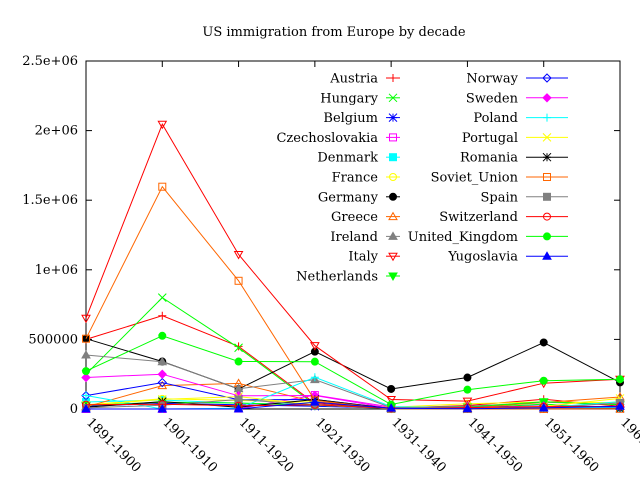  What do you see at coordinates (478, 217) in the screenshot?
I see `legend-label: Switzerland` at bounding box center [478, 217].